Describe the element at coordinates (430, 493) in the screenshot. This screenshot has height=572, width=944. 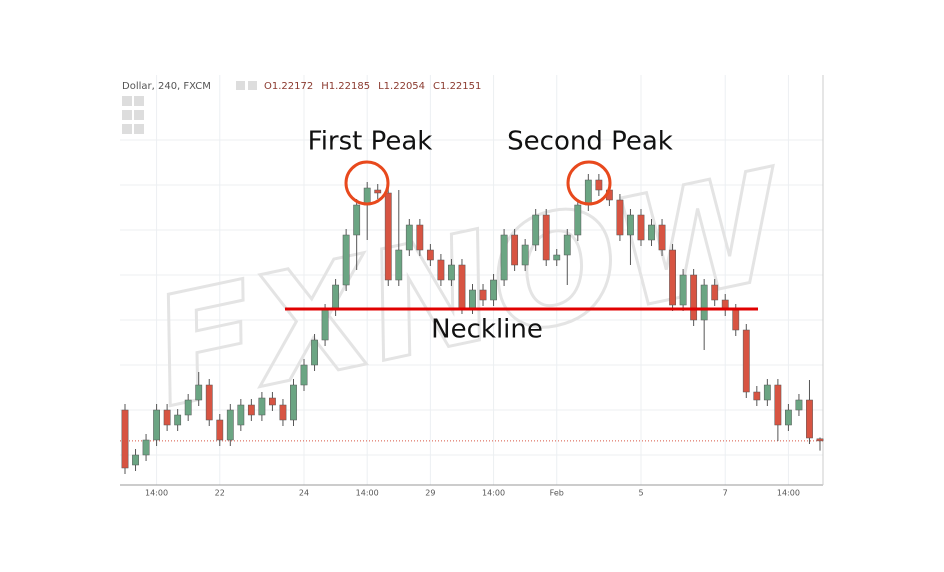
I see `x-tick-label: 29` at that location.